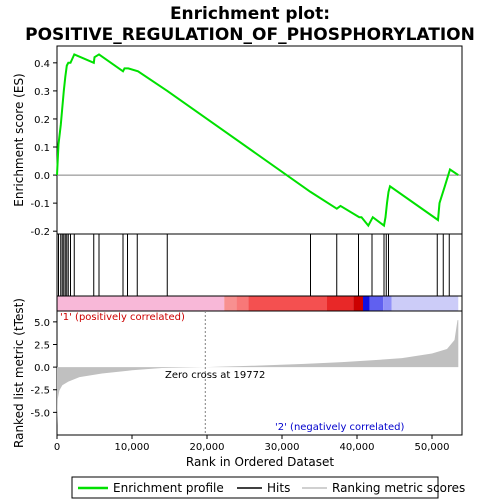 The width and height of the screenshot is (500, 500). Describe the element at coordinates (432, 447) in the screenshot. I see `metric-x-tick-label: 50,000` at that location.